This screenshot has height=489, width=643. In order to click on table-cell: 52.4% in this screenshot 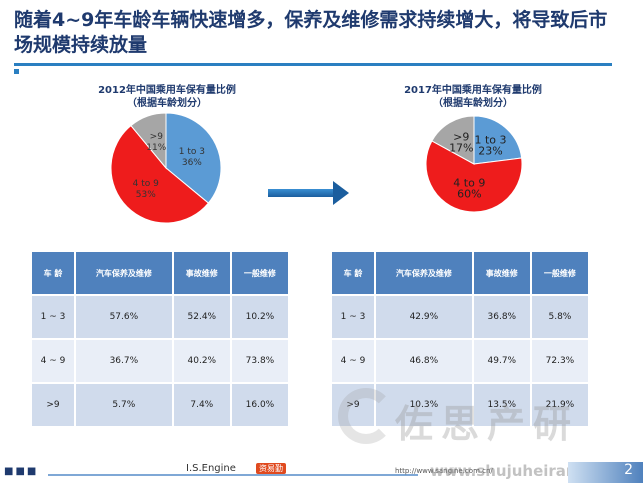, I will do `click(201, 317)`.